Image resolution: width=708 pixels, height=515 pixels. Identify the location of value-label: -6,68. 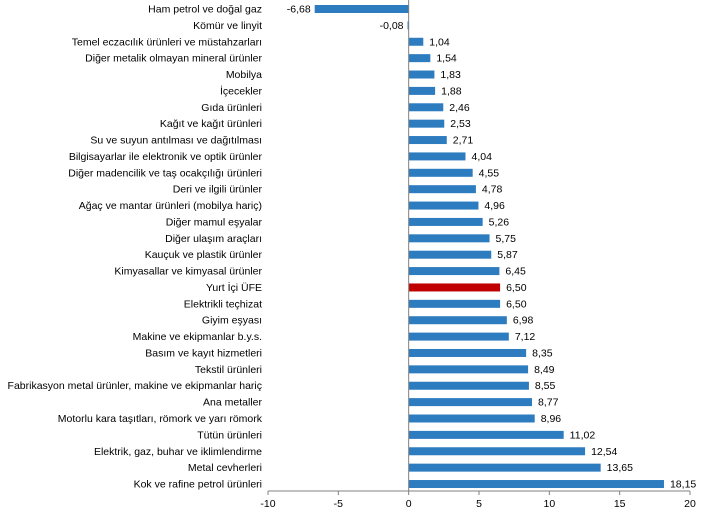
(299, 10).